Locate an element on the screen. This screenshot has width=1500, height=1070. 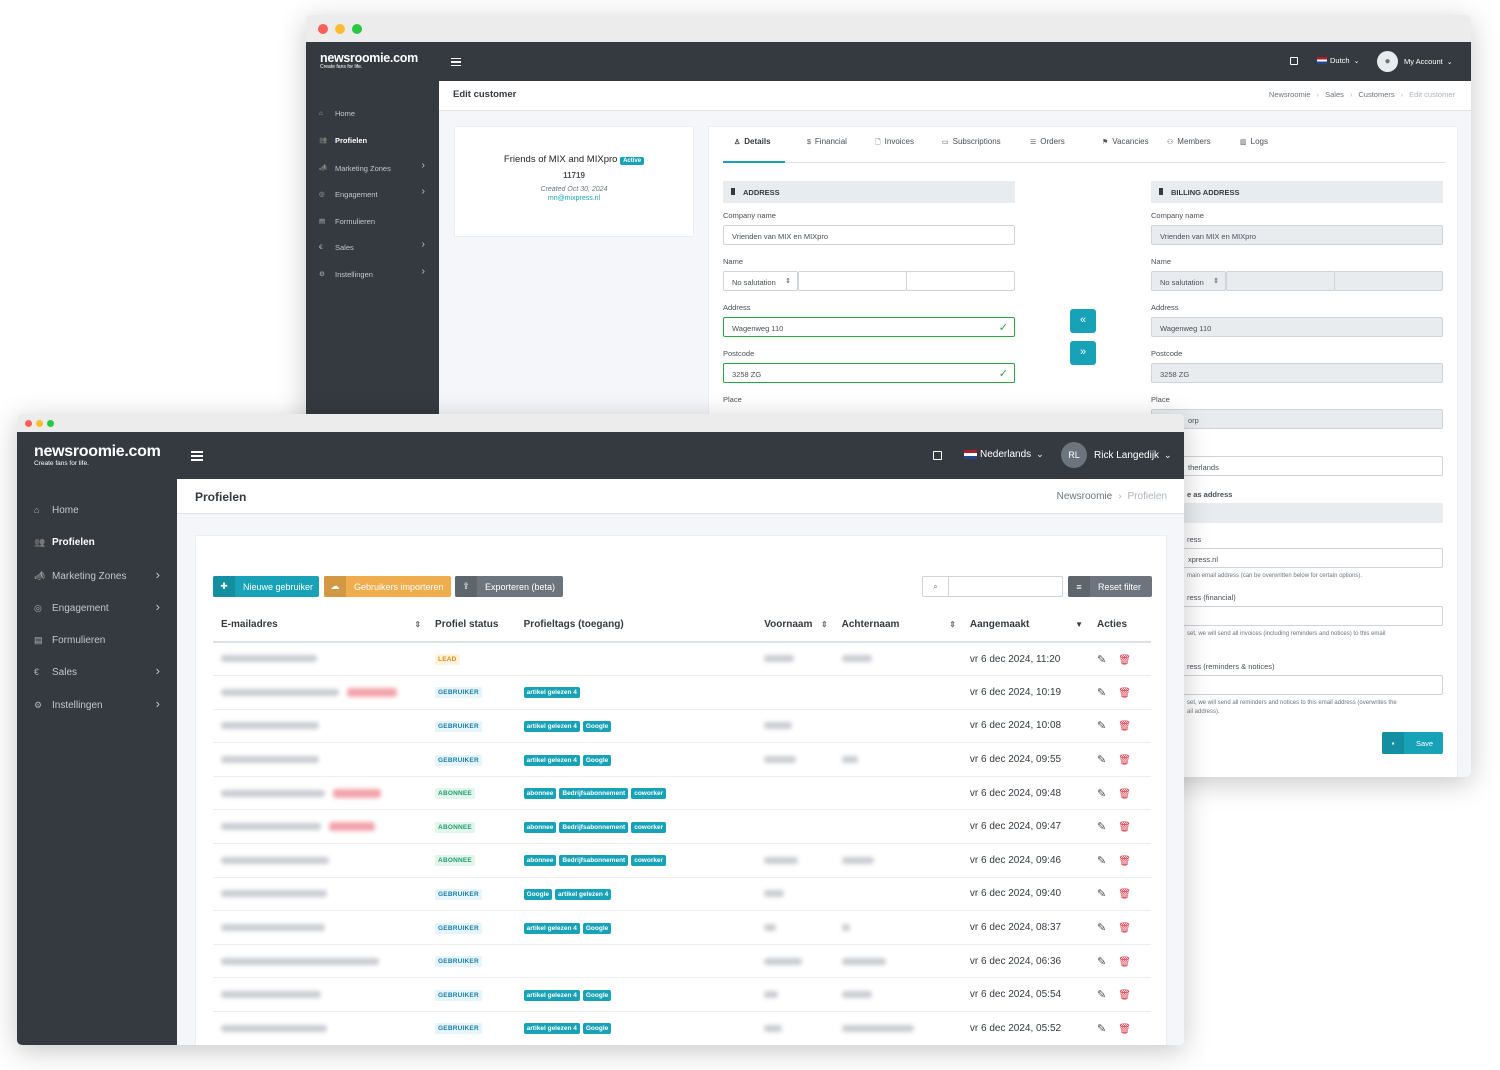
column-header-profiel-status: Profiel status is located at coordinates (471, 625).